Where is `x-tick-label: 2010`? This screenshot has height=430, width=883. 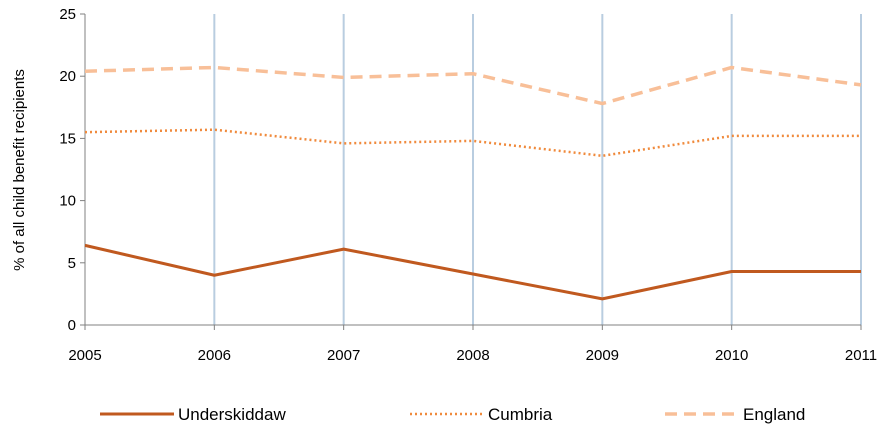 x-tick-label: 2010 is located at coordinates (731, 355).